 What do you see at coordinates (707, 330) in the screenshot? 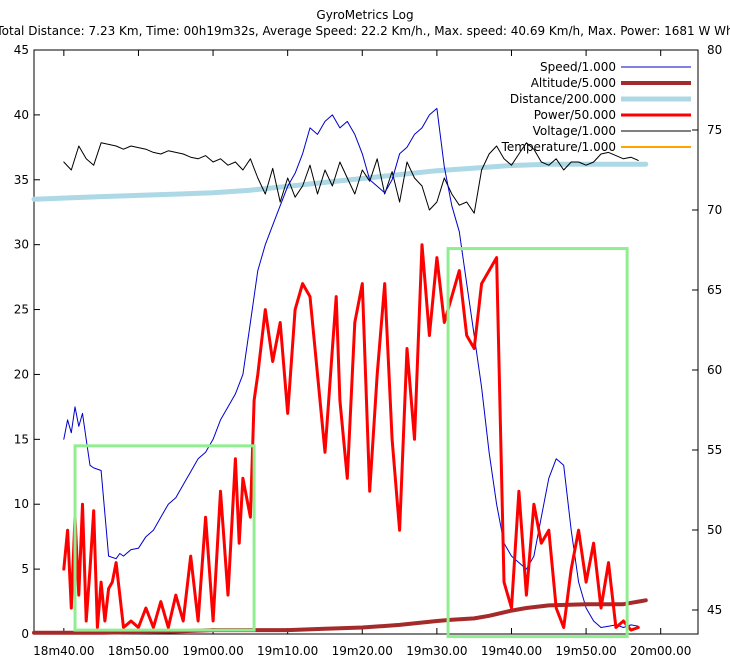
I see `y-axis-right: 45 50 55 60 65 70 75 80` at bounding box center [707, 330].